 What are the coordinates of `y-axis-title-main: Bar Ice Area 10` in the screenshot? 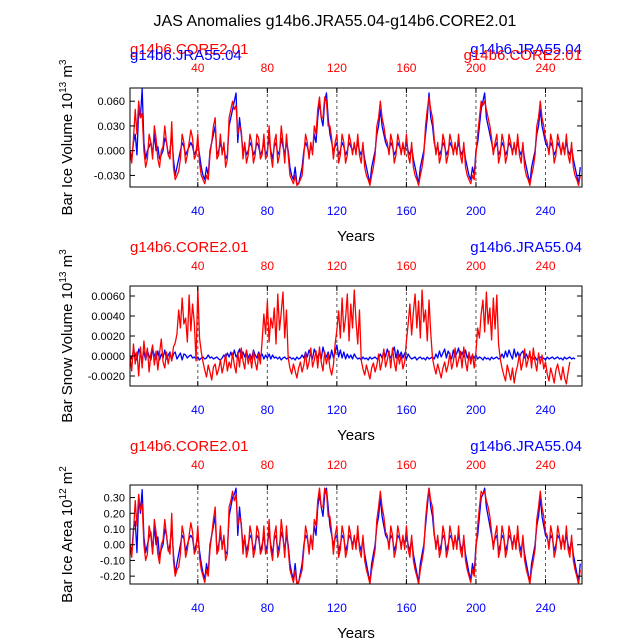 It's located at (67, 550).